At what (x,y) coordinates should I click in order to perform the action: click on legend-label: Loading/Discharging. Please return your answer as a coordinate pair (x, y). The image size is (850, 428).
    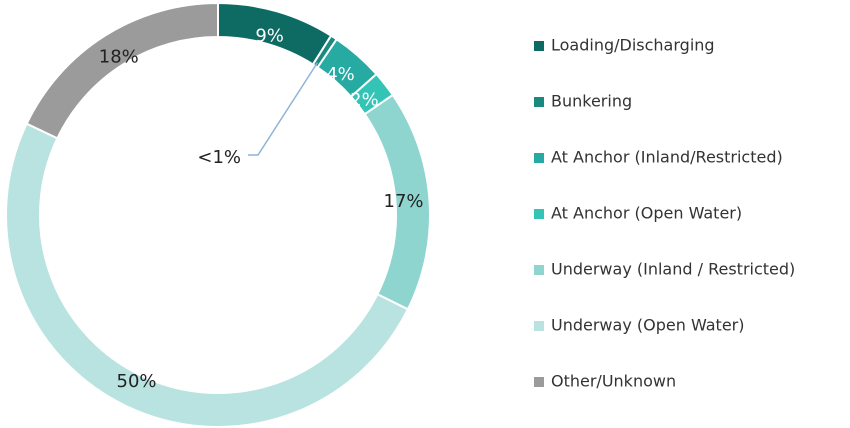
    Looking at the image, I should click on (633, 45).